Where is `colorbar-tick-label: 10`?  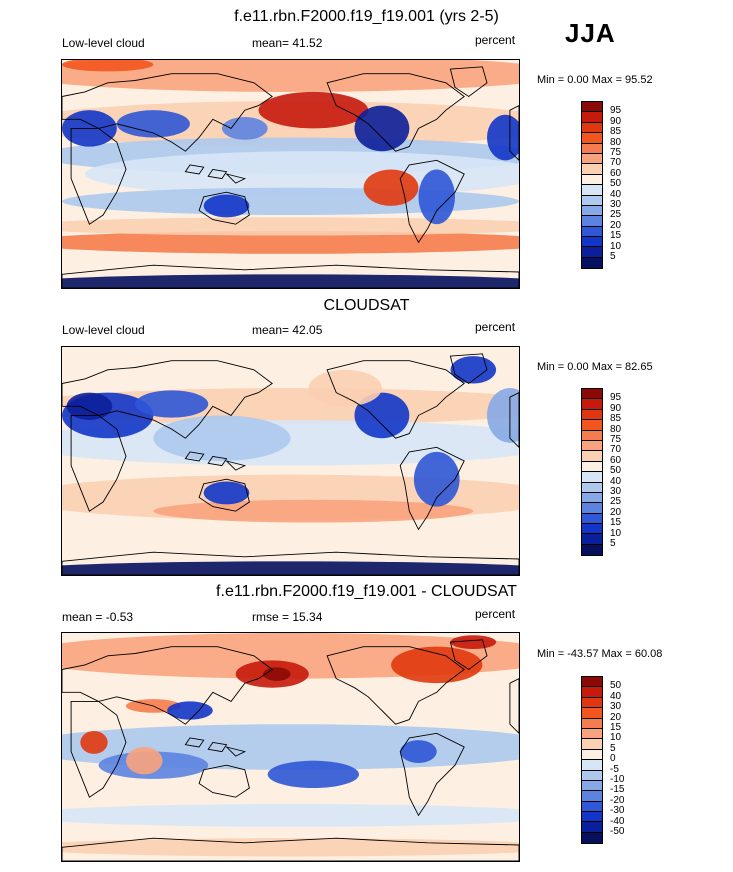 colorbar-tick-label: 10 is located at coordinates (616, 533).